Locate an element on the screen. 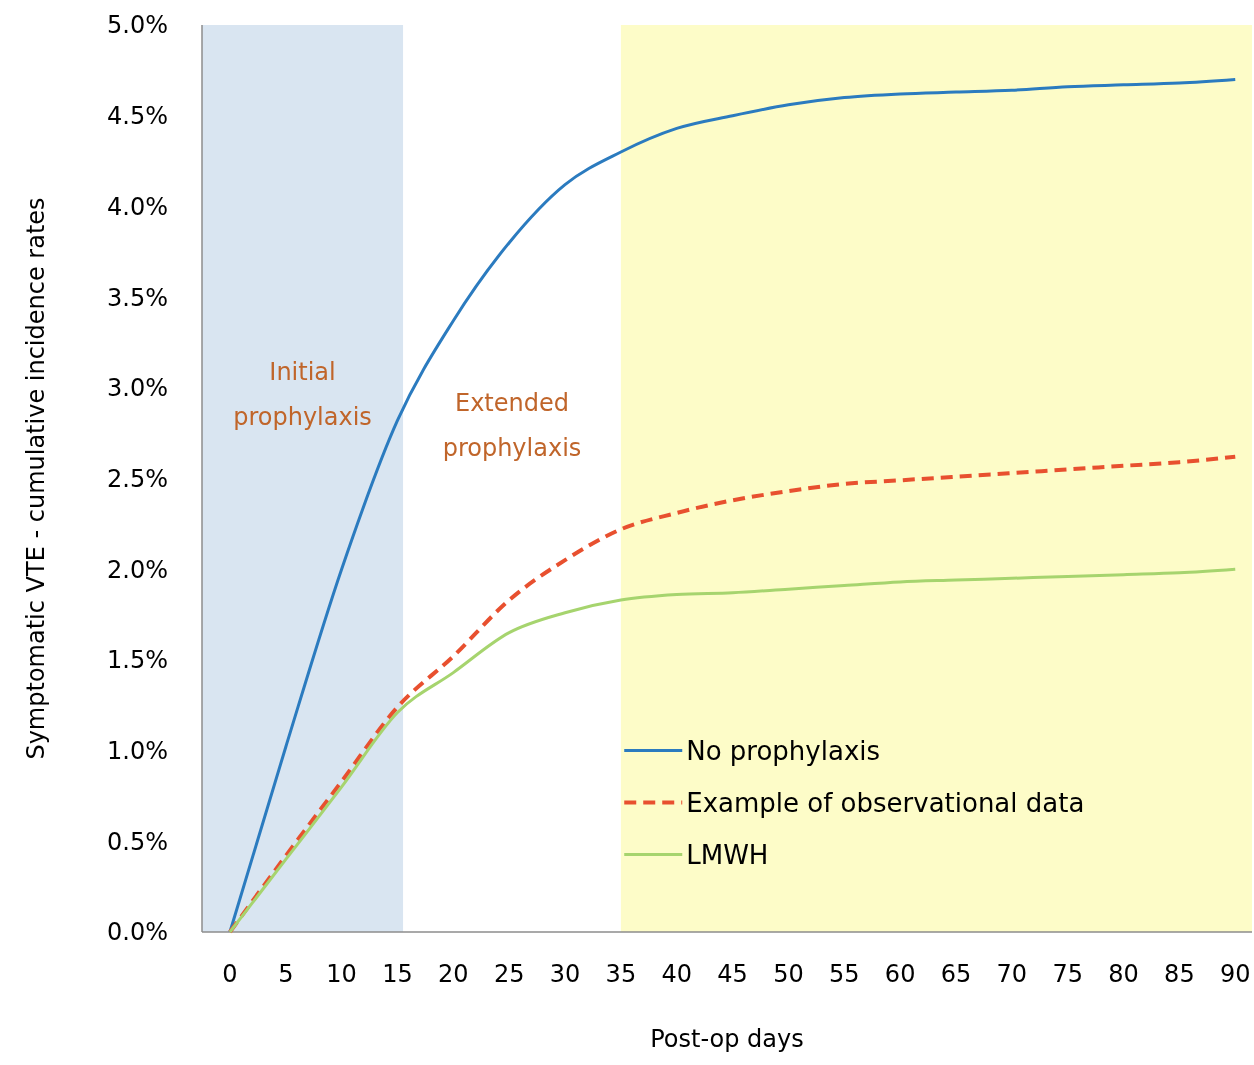 Image resolution: width=1254 pixels, height=1065 pixels. x-tick-label: 75 is located at coordinates (1067, 974).